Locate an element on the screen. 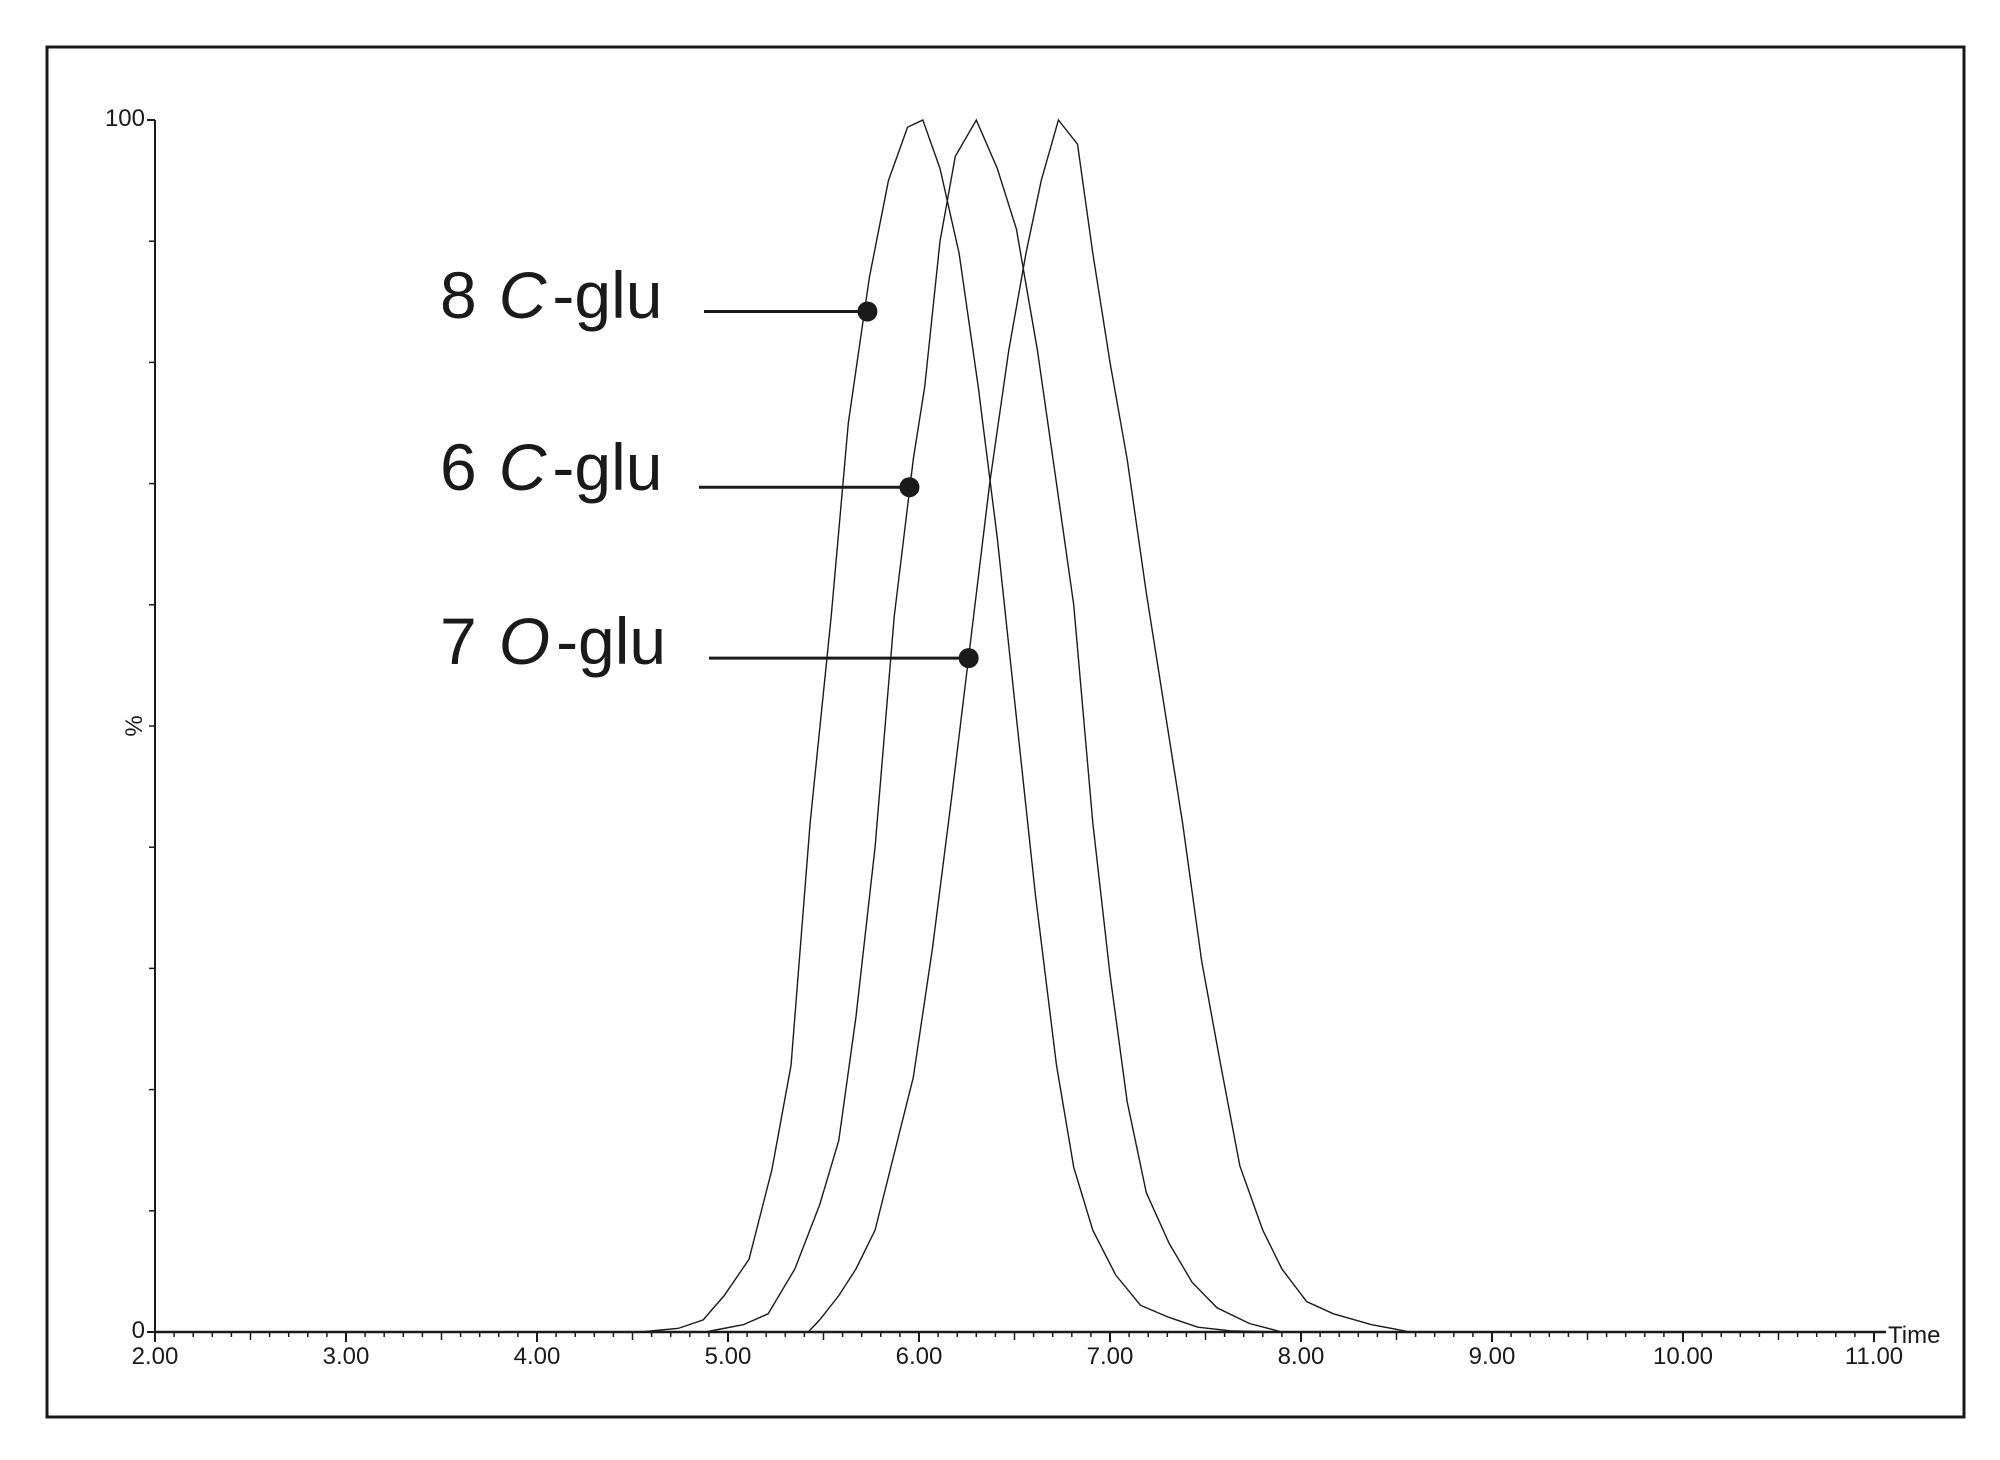  annotation-label: 6 C-glu is located at coordinates (551, 467).